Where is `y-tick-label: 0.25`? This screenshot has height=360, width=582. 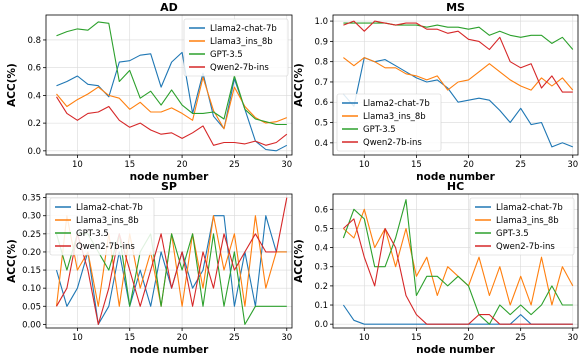
y-tick-label: 0.25 is located at coordinates (31, 235).